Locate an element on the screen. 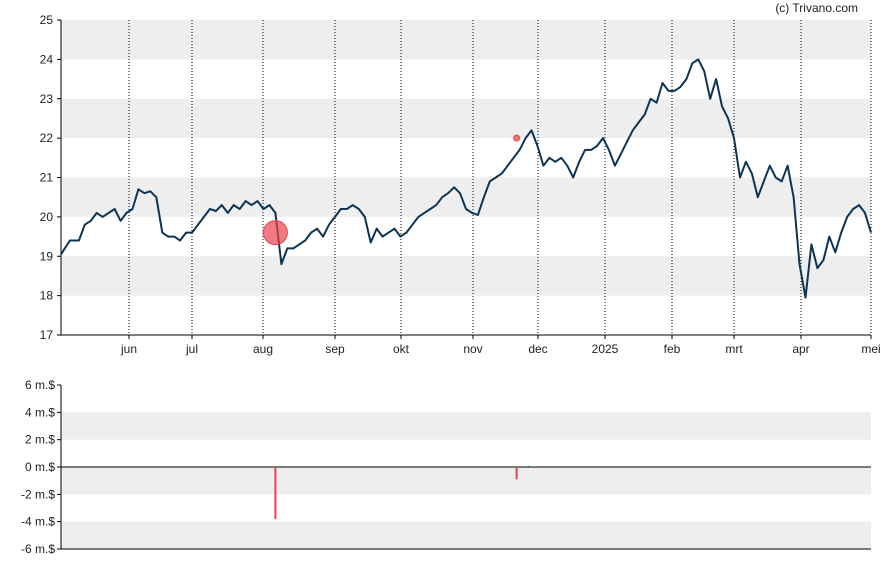 This screenshot has height=570, width=888. month-label: sep is located at coordinates (335, 349).